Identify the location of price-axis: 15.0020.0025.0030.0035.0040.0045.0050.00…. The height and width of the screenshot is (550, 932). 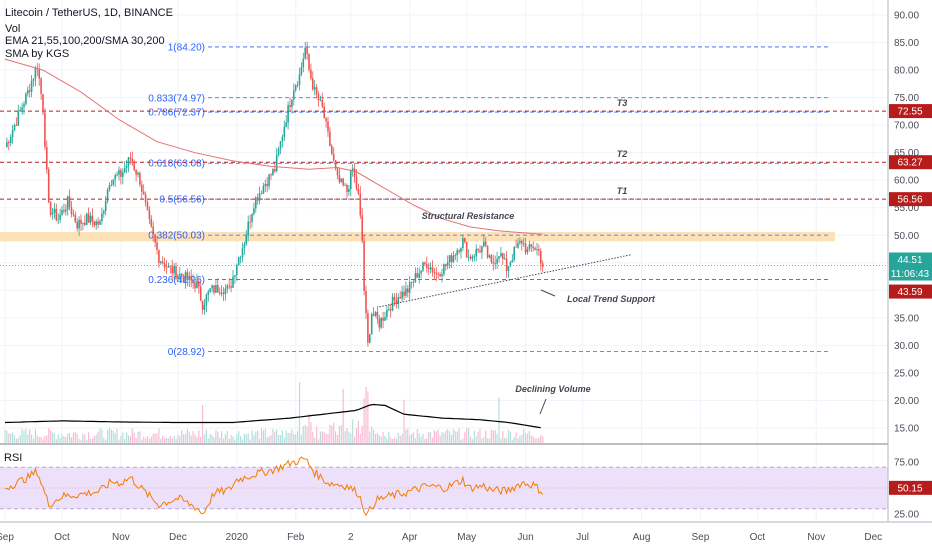
(906, 223).